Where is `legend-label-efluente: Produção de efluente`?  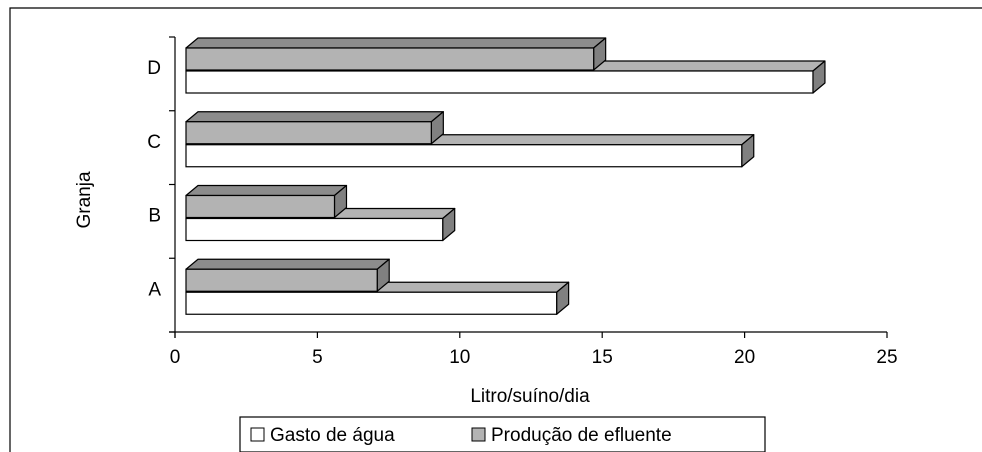 legend-label-efluente: Produção de efluente is located at coordinates (581, 435).